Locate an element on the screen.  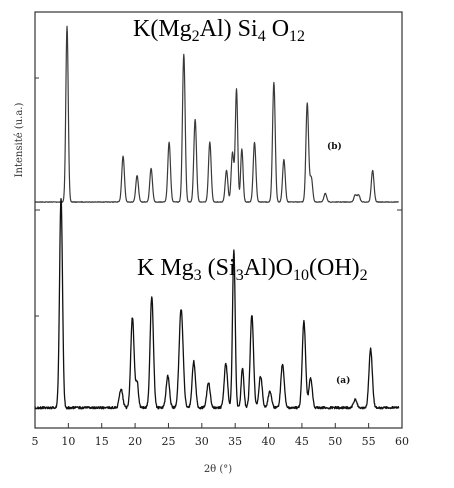
formula-b-sub-1: 2 is located at coordinates (196, 36).